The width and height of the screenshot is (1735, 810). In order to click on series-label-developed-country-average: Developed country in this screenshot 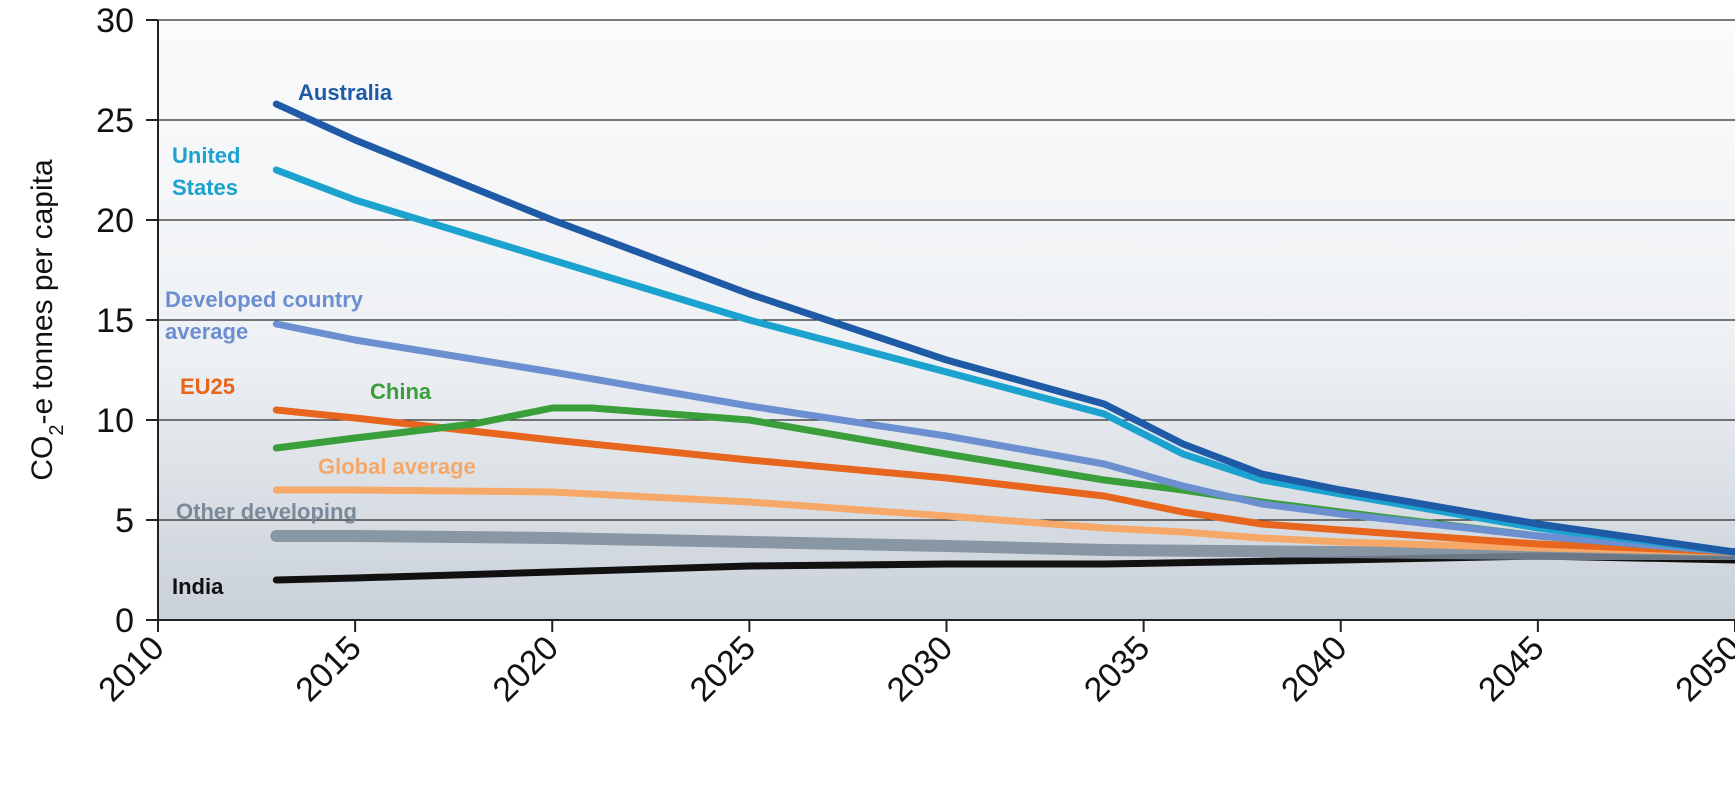, I will do `click(264, 299)`.